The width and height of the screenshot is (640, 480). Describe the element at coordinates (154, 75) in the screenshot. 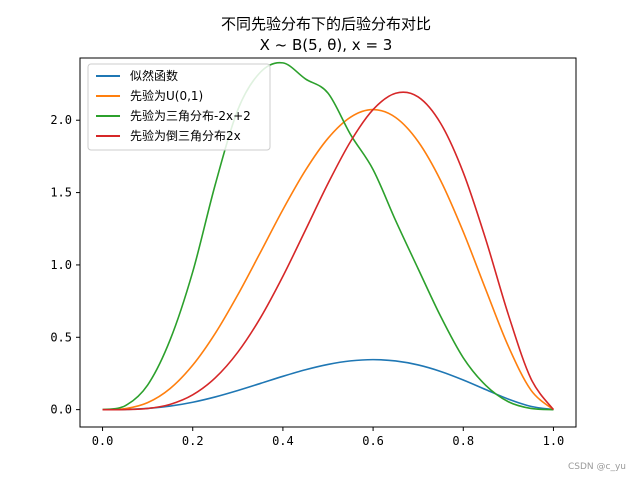

I see `legend-label-1: 似然函数` at that location.